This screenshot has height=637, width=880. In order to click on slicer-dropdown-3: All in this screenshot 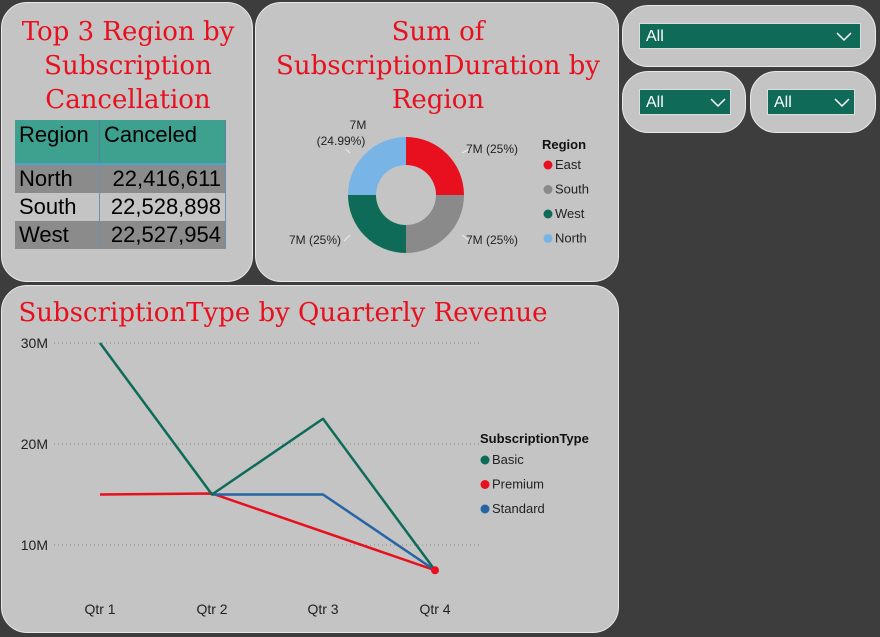, I will do `click(811, 102)`.